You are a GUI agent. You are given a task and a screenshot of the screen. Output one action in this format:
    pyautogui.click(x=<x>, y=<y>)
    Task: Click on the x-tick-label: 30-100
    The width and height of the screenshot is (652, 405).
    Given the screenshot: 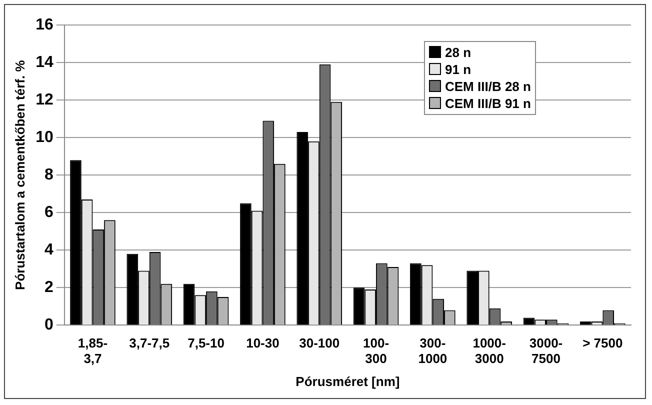 What is the action you would take?
    pyautogui.click(x=319, y=343)
    